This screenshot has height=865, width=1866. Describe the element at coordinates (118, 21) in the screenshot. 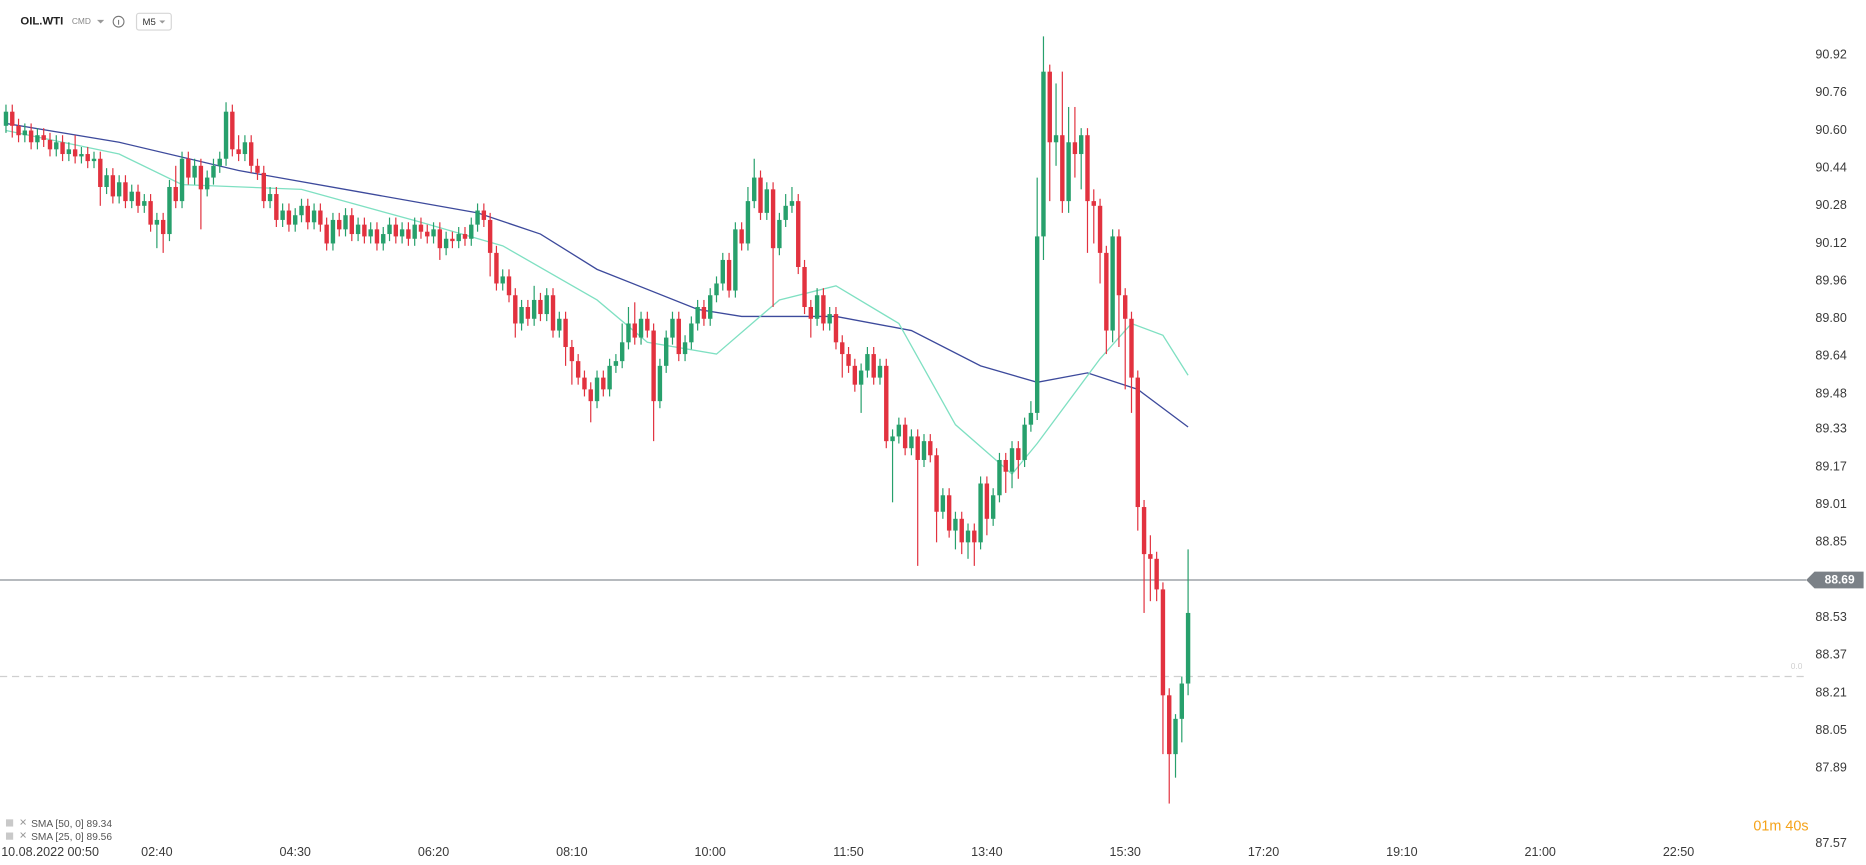

I see `info-icon` at that location.